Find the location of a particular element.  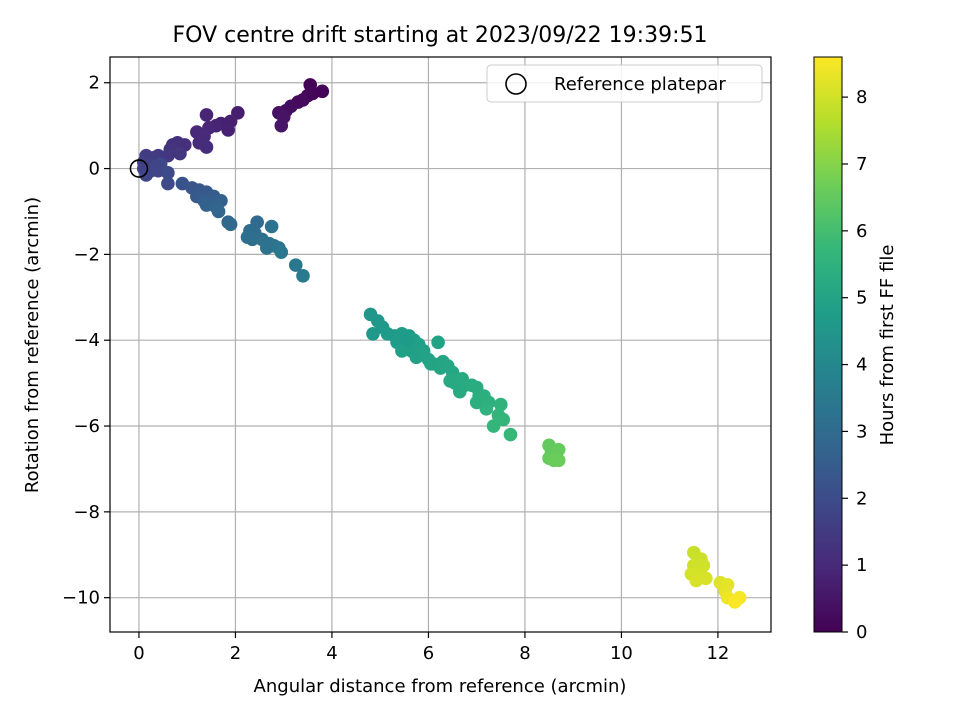

y-tick-label: −8 is located at coordinates (86, 512).